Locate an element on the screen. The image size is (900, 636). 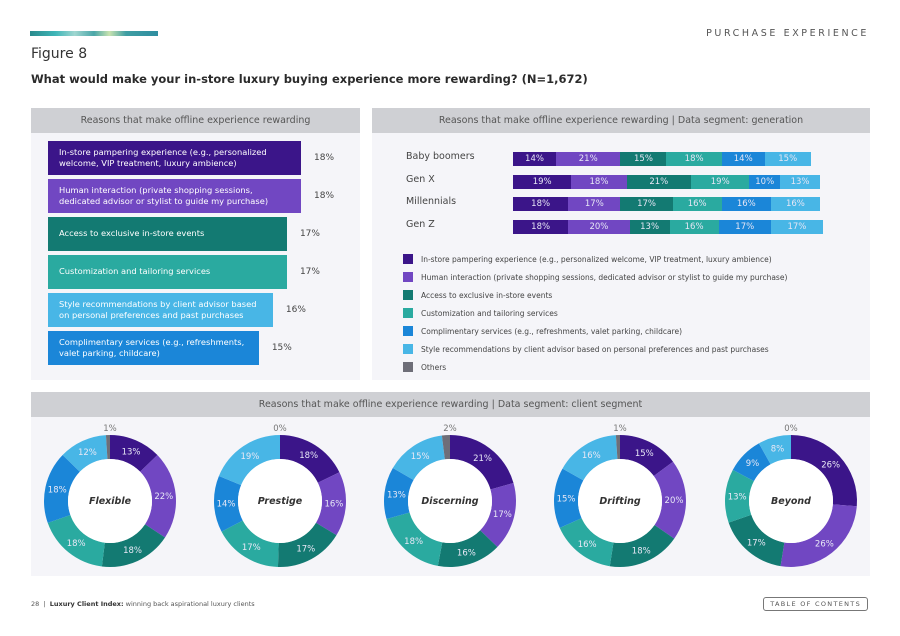
bar-segment: 13% is located at coordinates (649, 226).